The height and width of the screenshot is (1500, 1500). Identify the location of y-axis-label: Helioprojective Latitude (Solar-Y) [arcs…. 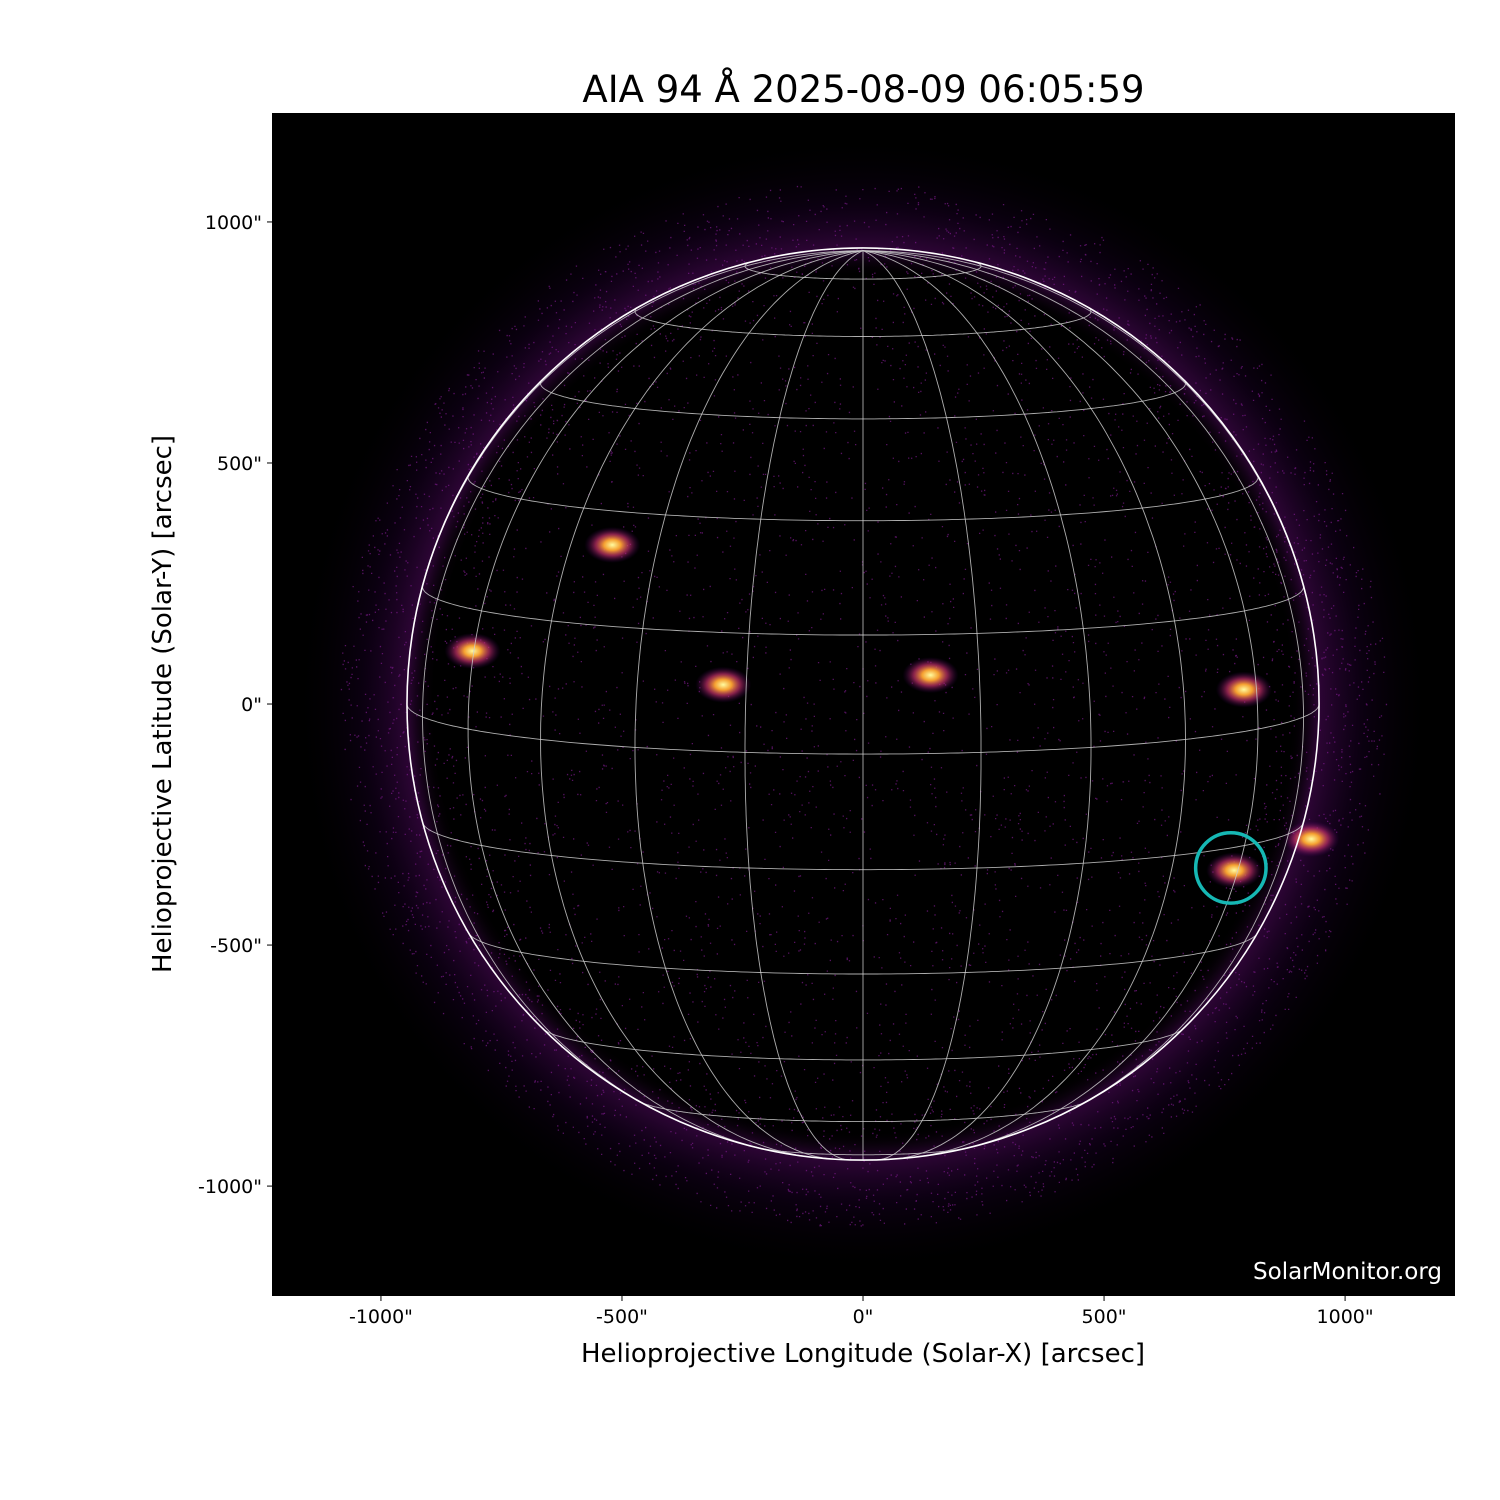
(163, 704).